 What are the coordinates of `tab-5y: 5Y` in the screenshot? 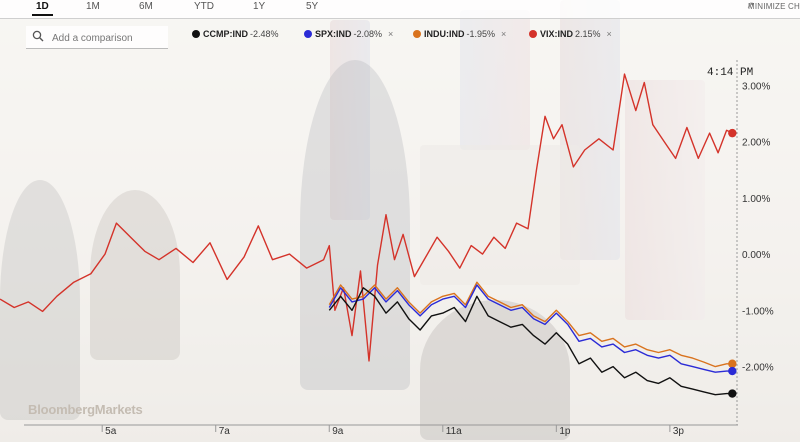 It's located at (312, 6).